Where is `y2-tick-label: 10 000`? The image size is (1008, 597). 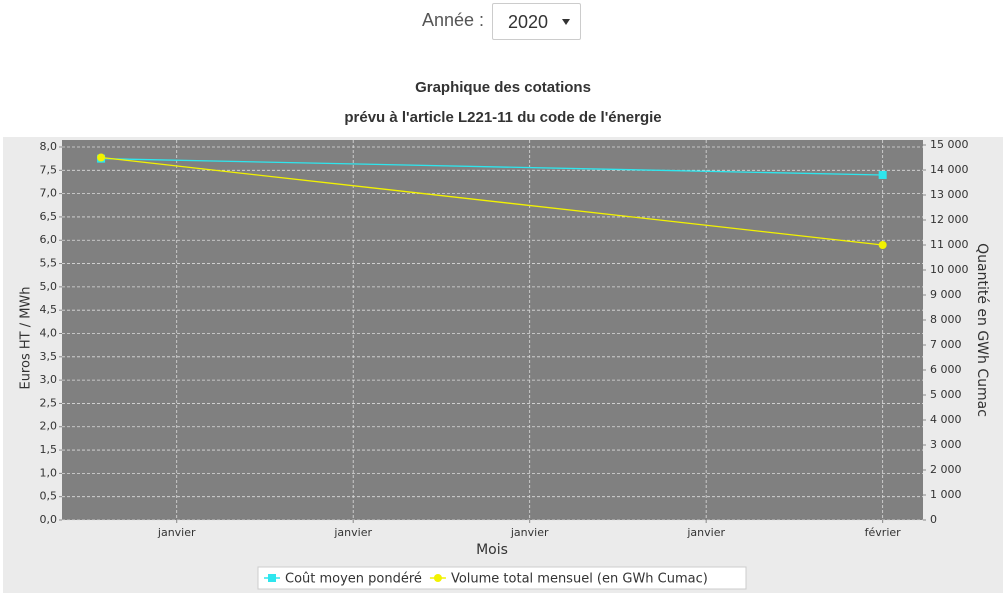
y2-tick-label: 10 000 is located at coordinates (949, 269).